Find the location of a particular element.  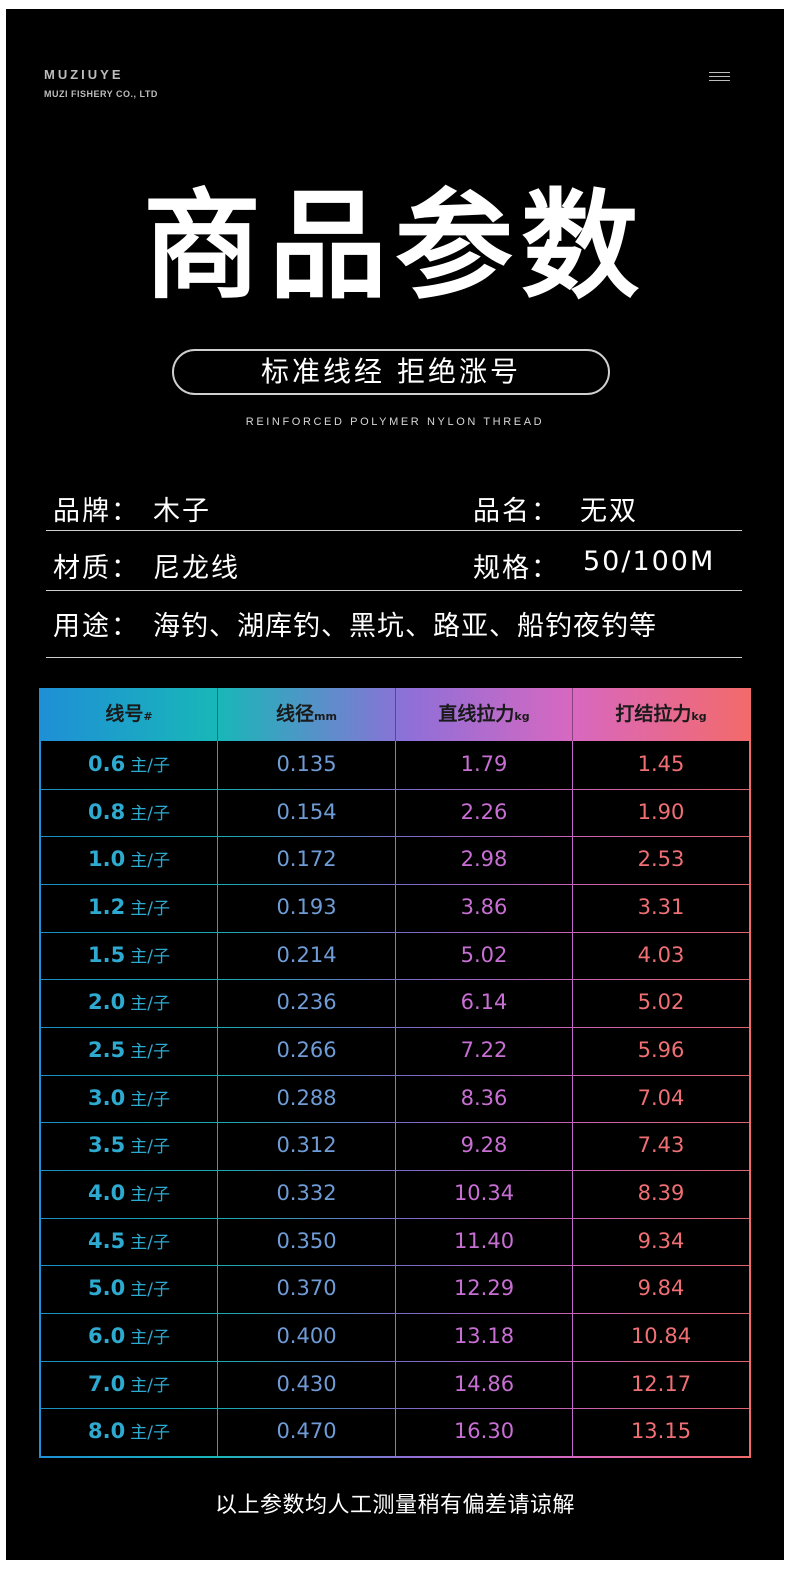

cell-line-number: 4.0 主/子 is located at coordinates (129, 1193).